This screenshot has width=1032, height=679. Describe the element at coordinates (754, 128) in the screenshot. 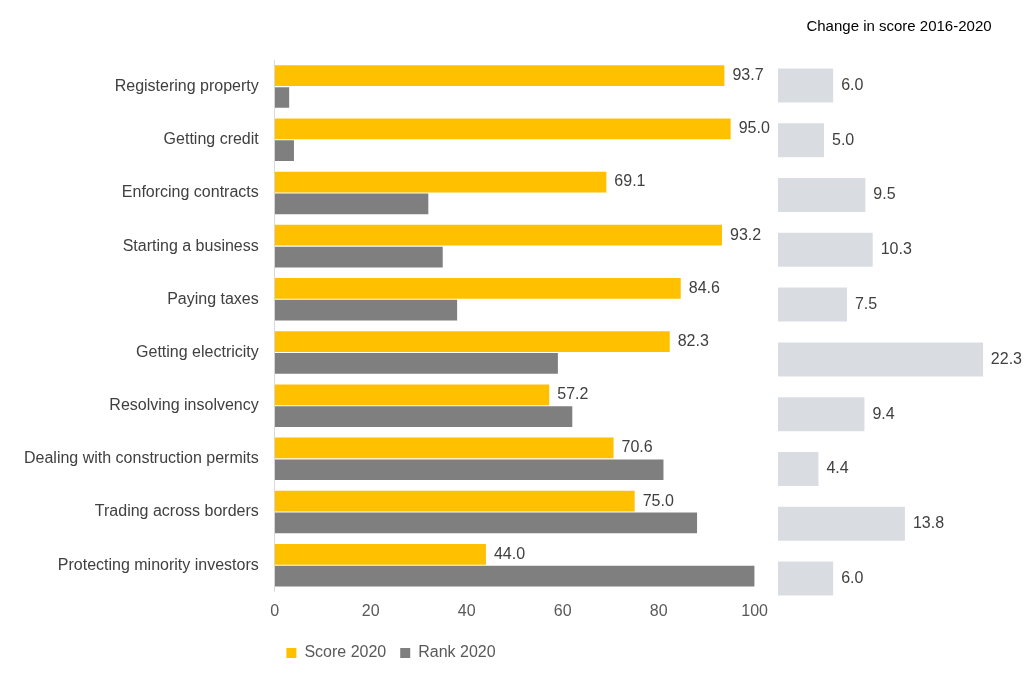

I see `data-label: 95.0` at that location.